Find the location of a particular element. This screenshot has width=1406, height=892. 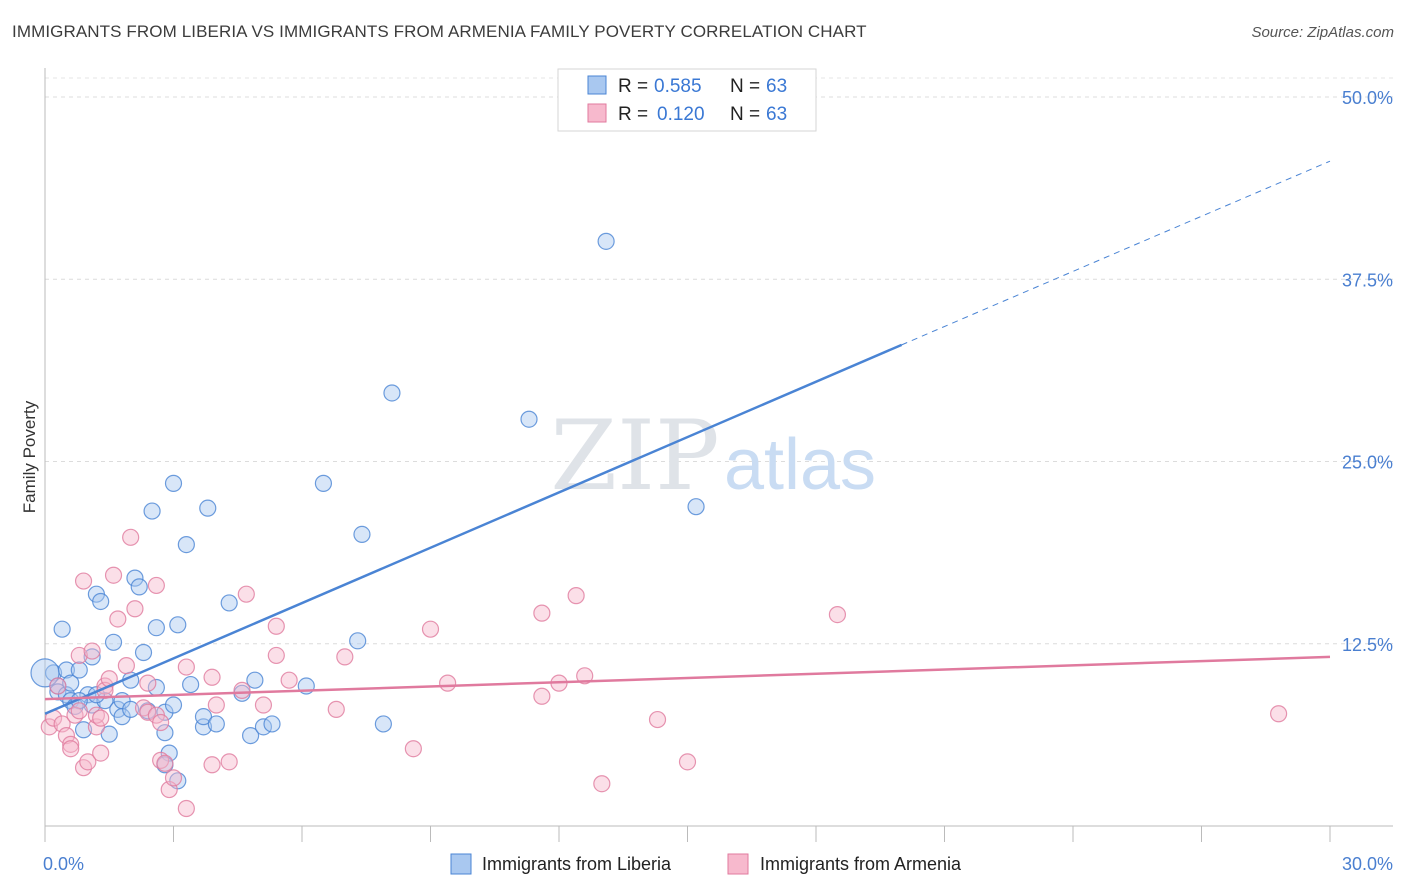

bottom-legend-swatch-armenia is located at coordinates (738, 864).